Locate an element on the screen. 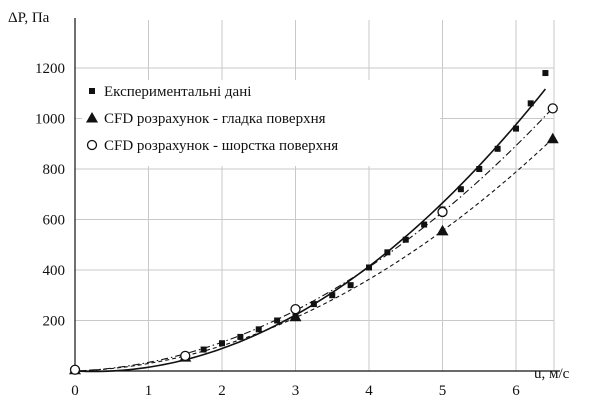 The image size is (615, 408). y-tick-label: 1000 is located at coordinates (50, 120).